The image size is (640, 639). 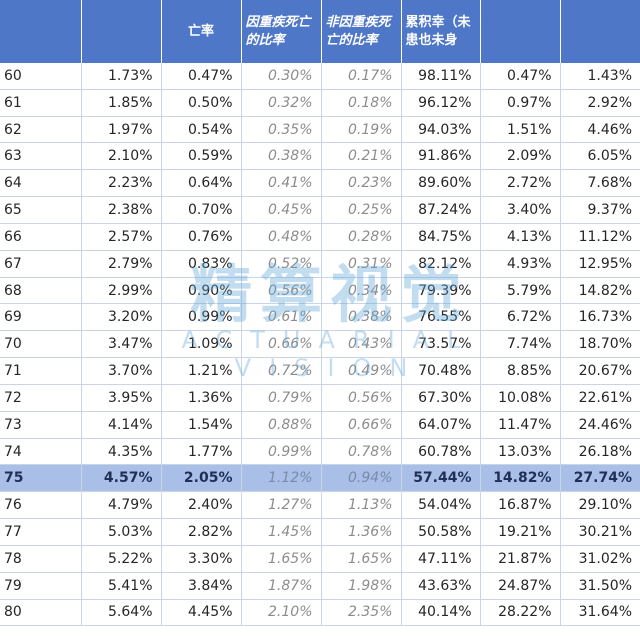 What do you see at coordinates (281, 452) in the screenshot?
I see `cell-ci-death-ratio: 0.99%` at bounding box center [281, 452].